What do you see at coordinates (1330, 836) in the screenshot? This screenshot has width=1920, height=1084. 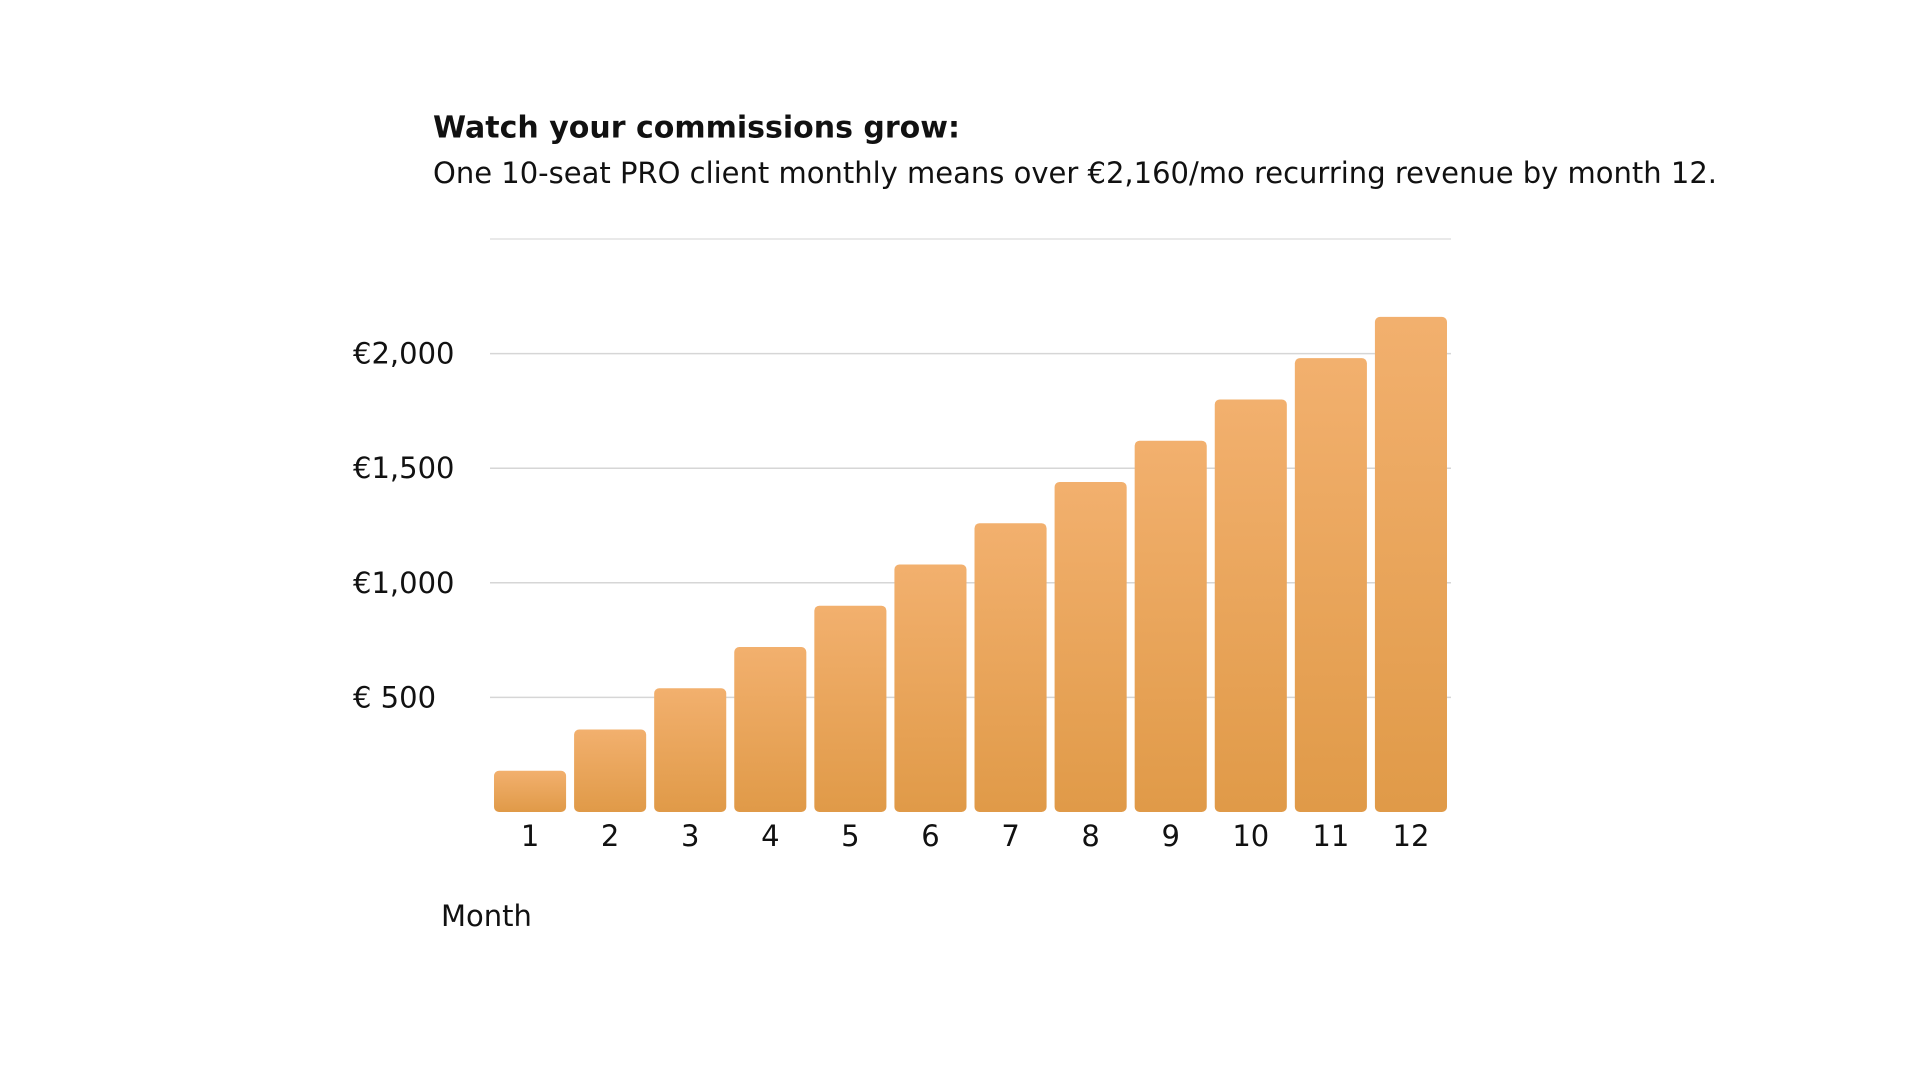 I see `x-tick-label: 11` at bounding box center [1330, 836].